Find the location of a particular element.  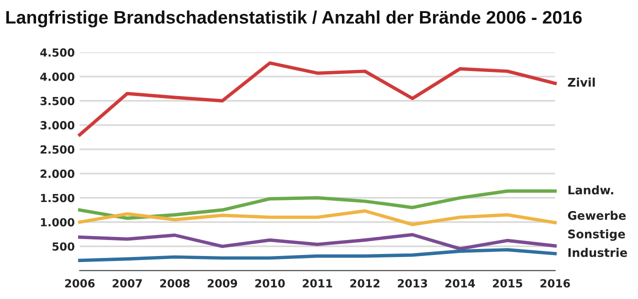

chart-title: Langfristige Brandschadenstatistik / Anzahl der Brände 2006 - 2016 is located at coordinates (294, 19).